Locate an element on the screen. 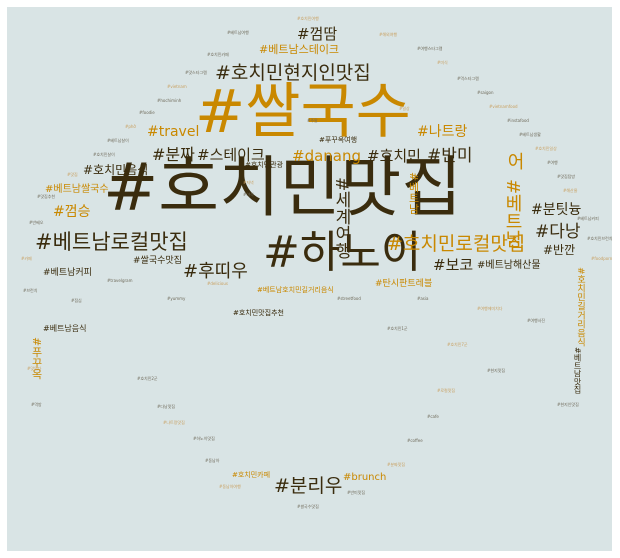 The width and height of the screenshot is (620, 558). tiny-word: #streetfood is located at coordinates (349, 298).